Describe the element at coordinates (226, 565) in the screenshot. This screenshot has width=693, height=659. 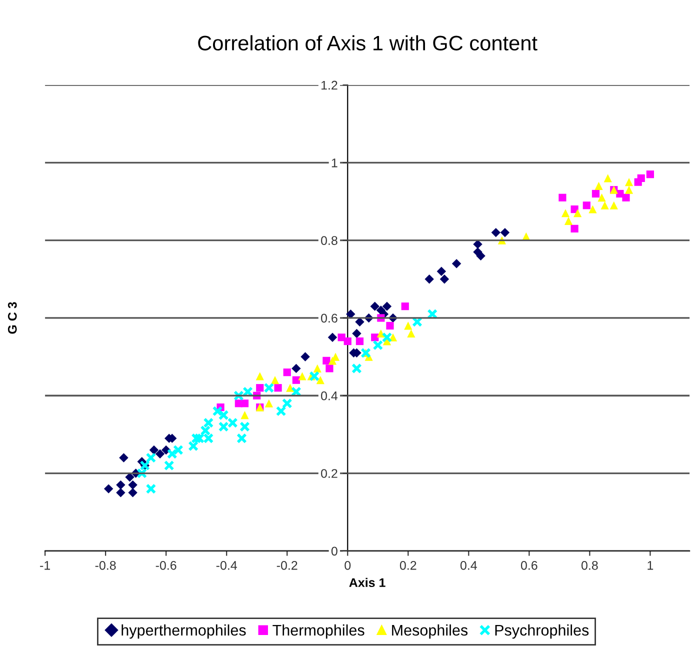
I see `x-tick-label: -0.4` at that location.